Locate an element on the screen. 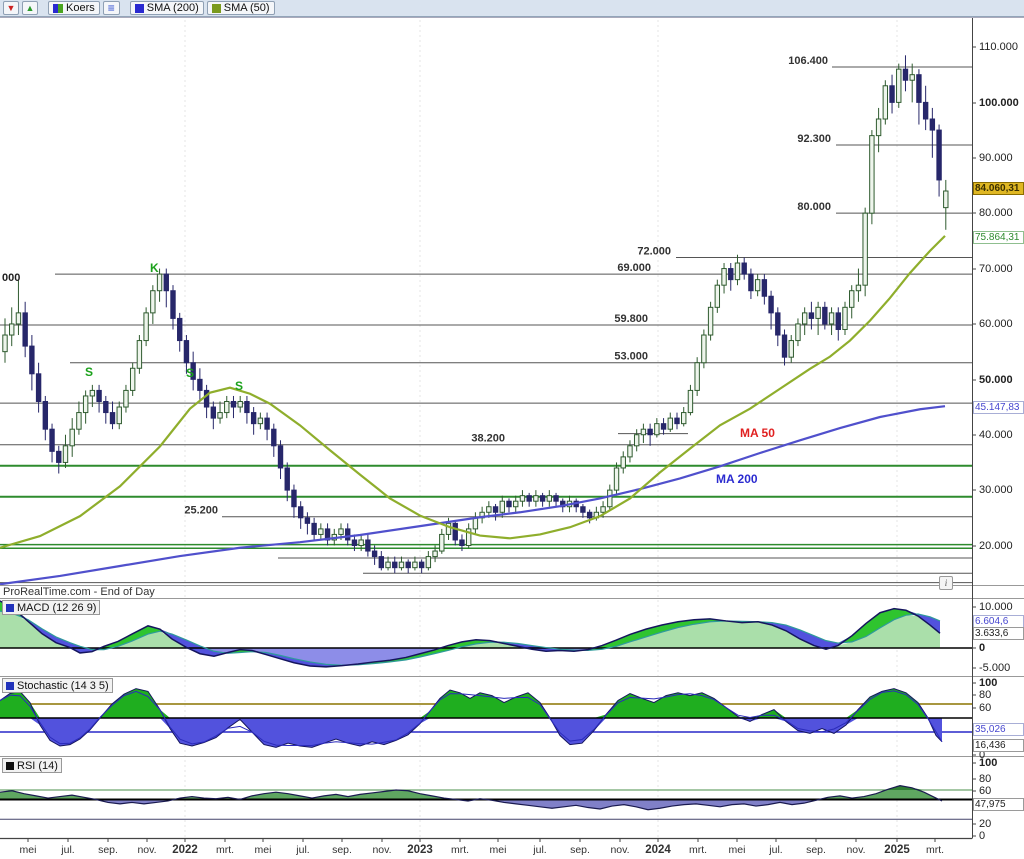 This screenshot has width=1024, height=859. koers-button: Koers is located at coordinates (74, 8).